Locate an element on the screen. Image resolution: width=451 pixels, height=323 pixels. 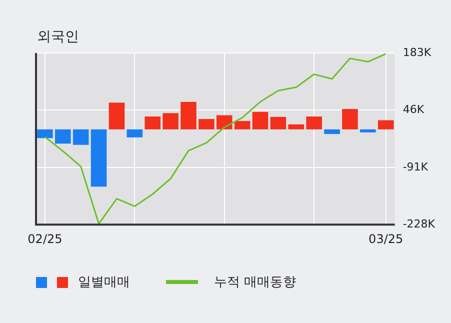
y-tick-label: -228K is located at coordinates (419, 223).